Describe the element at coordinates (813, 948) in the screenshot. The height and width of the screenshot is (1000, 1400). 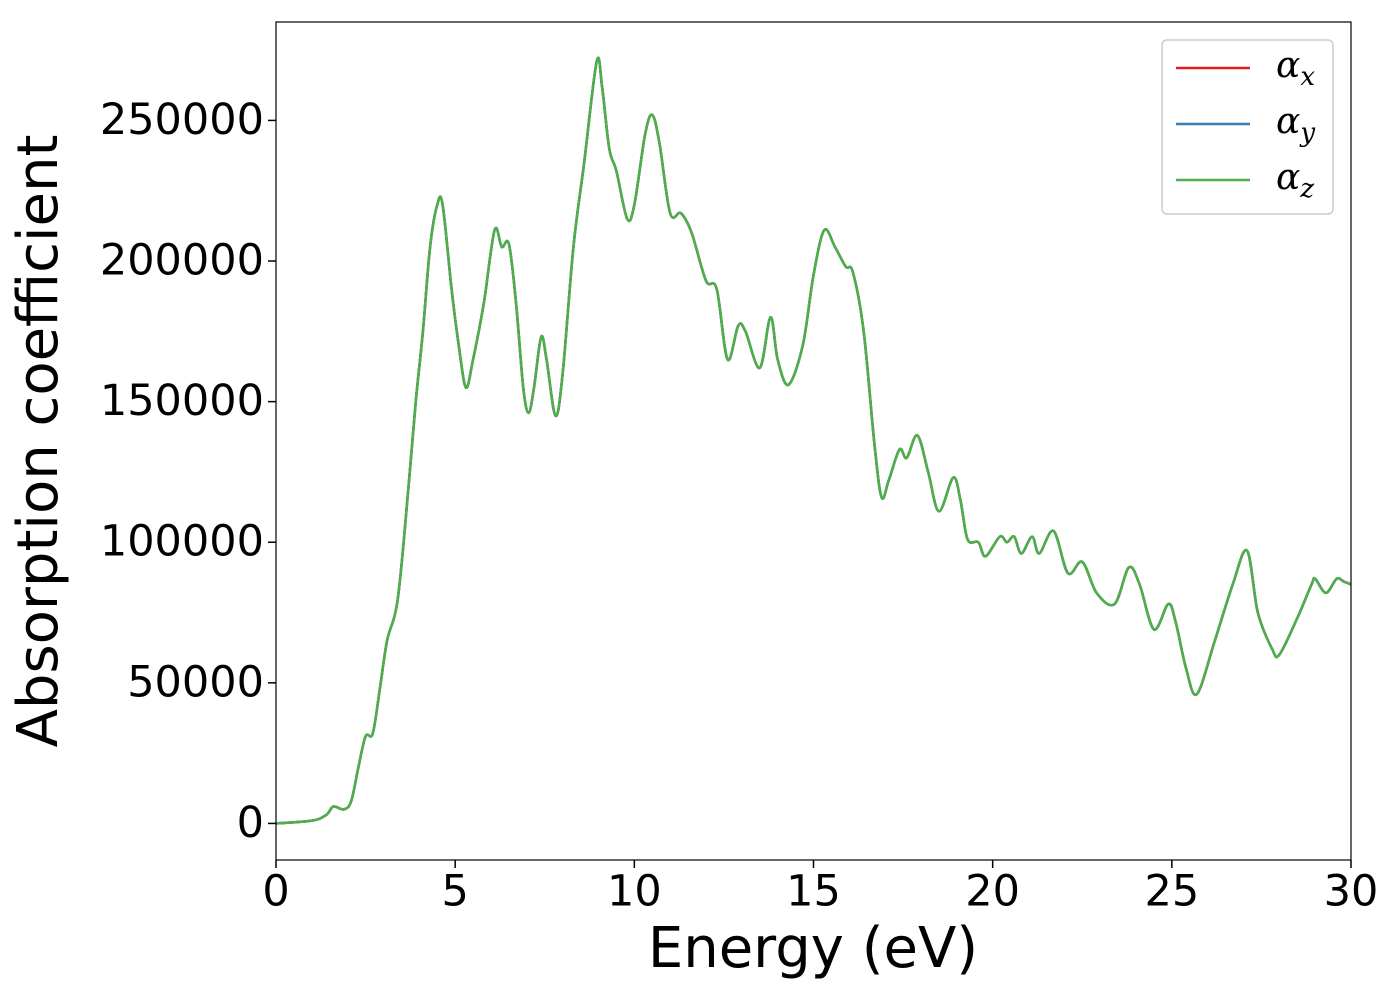
I see `x-axis-label: Energy (eV)` at that location.